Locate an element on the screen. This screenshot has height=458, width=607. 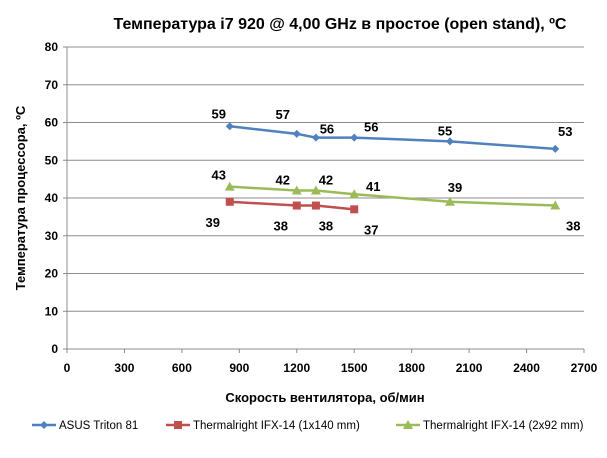
x-axis-label: Скорость вентилятора, об/мин is located at coordinates (324, 397).